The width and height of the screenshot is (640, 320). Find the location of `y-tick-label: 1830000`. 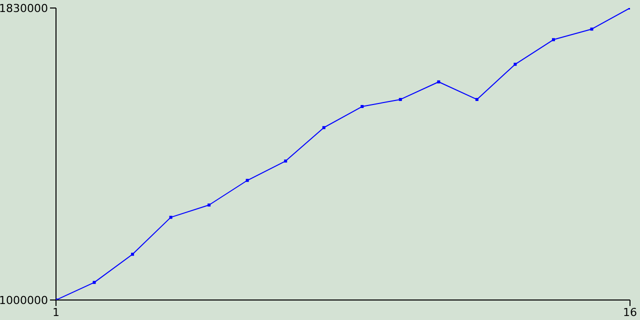

y-tick-label: 1830000 is located at coordinates (24, 8).